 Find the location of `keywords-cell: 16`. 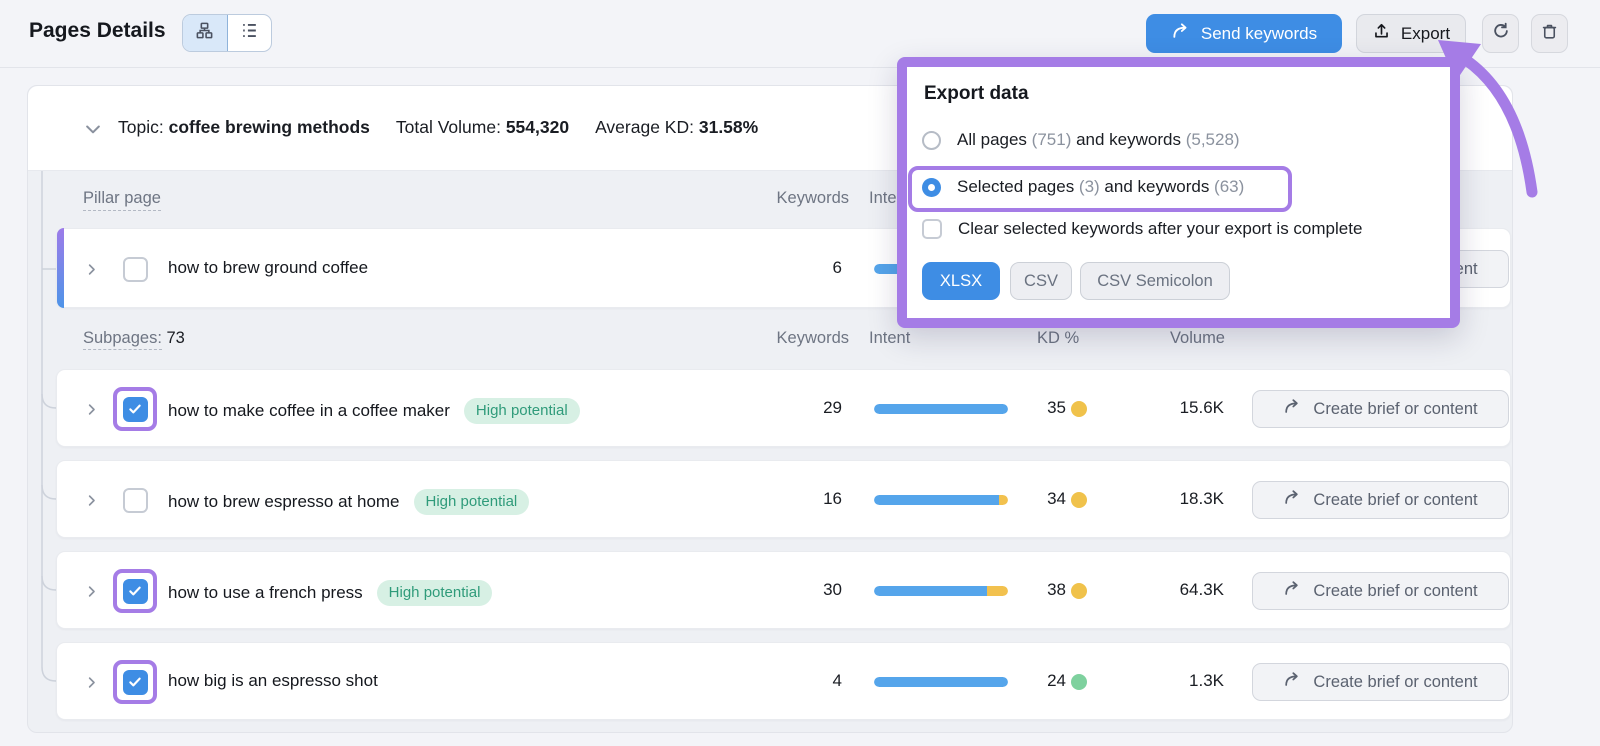

keywords-cell: 16 is located at coordinates (832, 498).